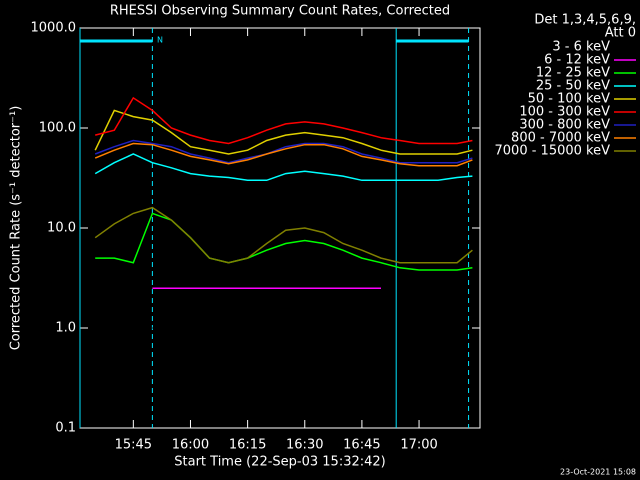  I want to click on legend-label: 50 - 100 keV, so click(569, 99).